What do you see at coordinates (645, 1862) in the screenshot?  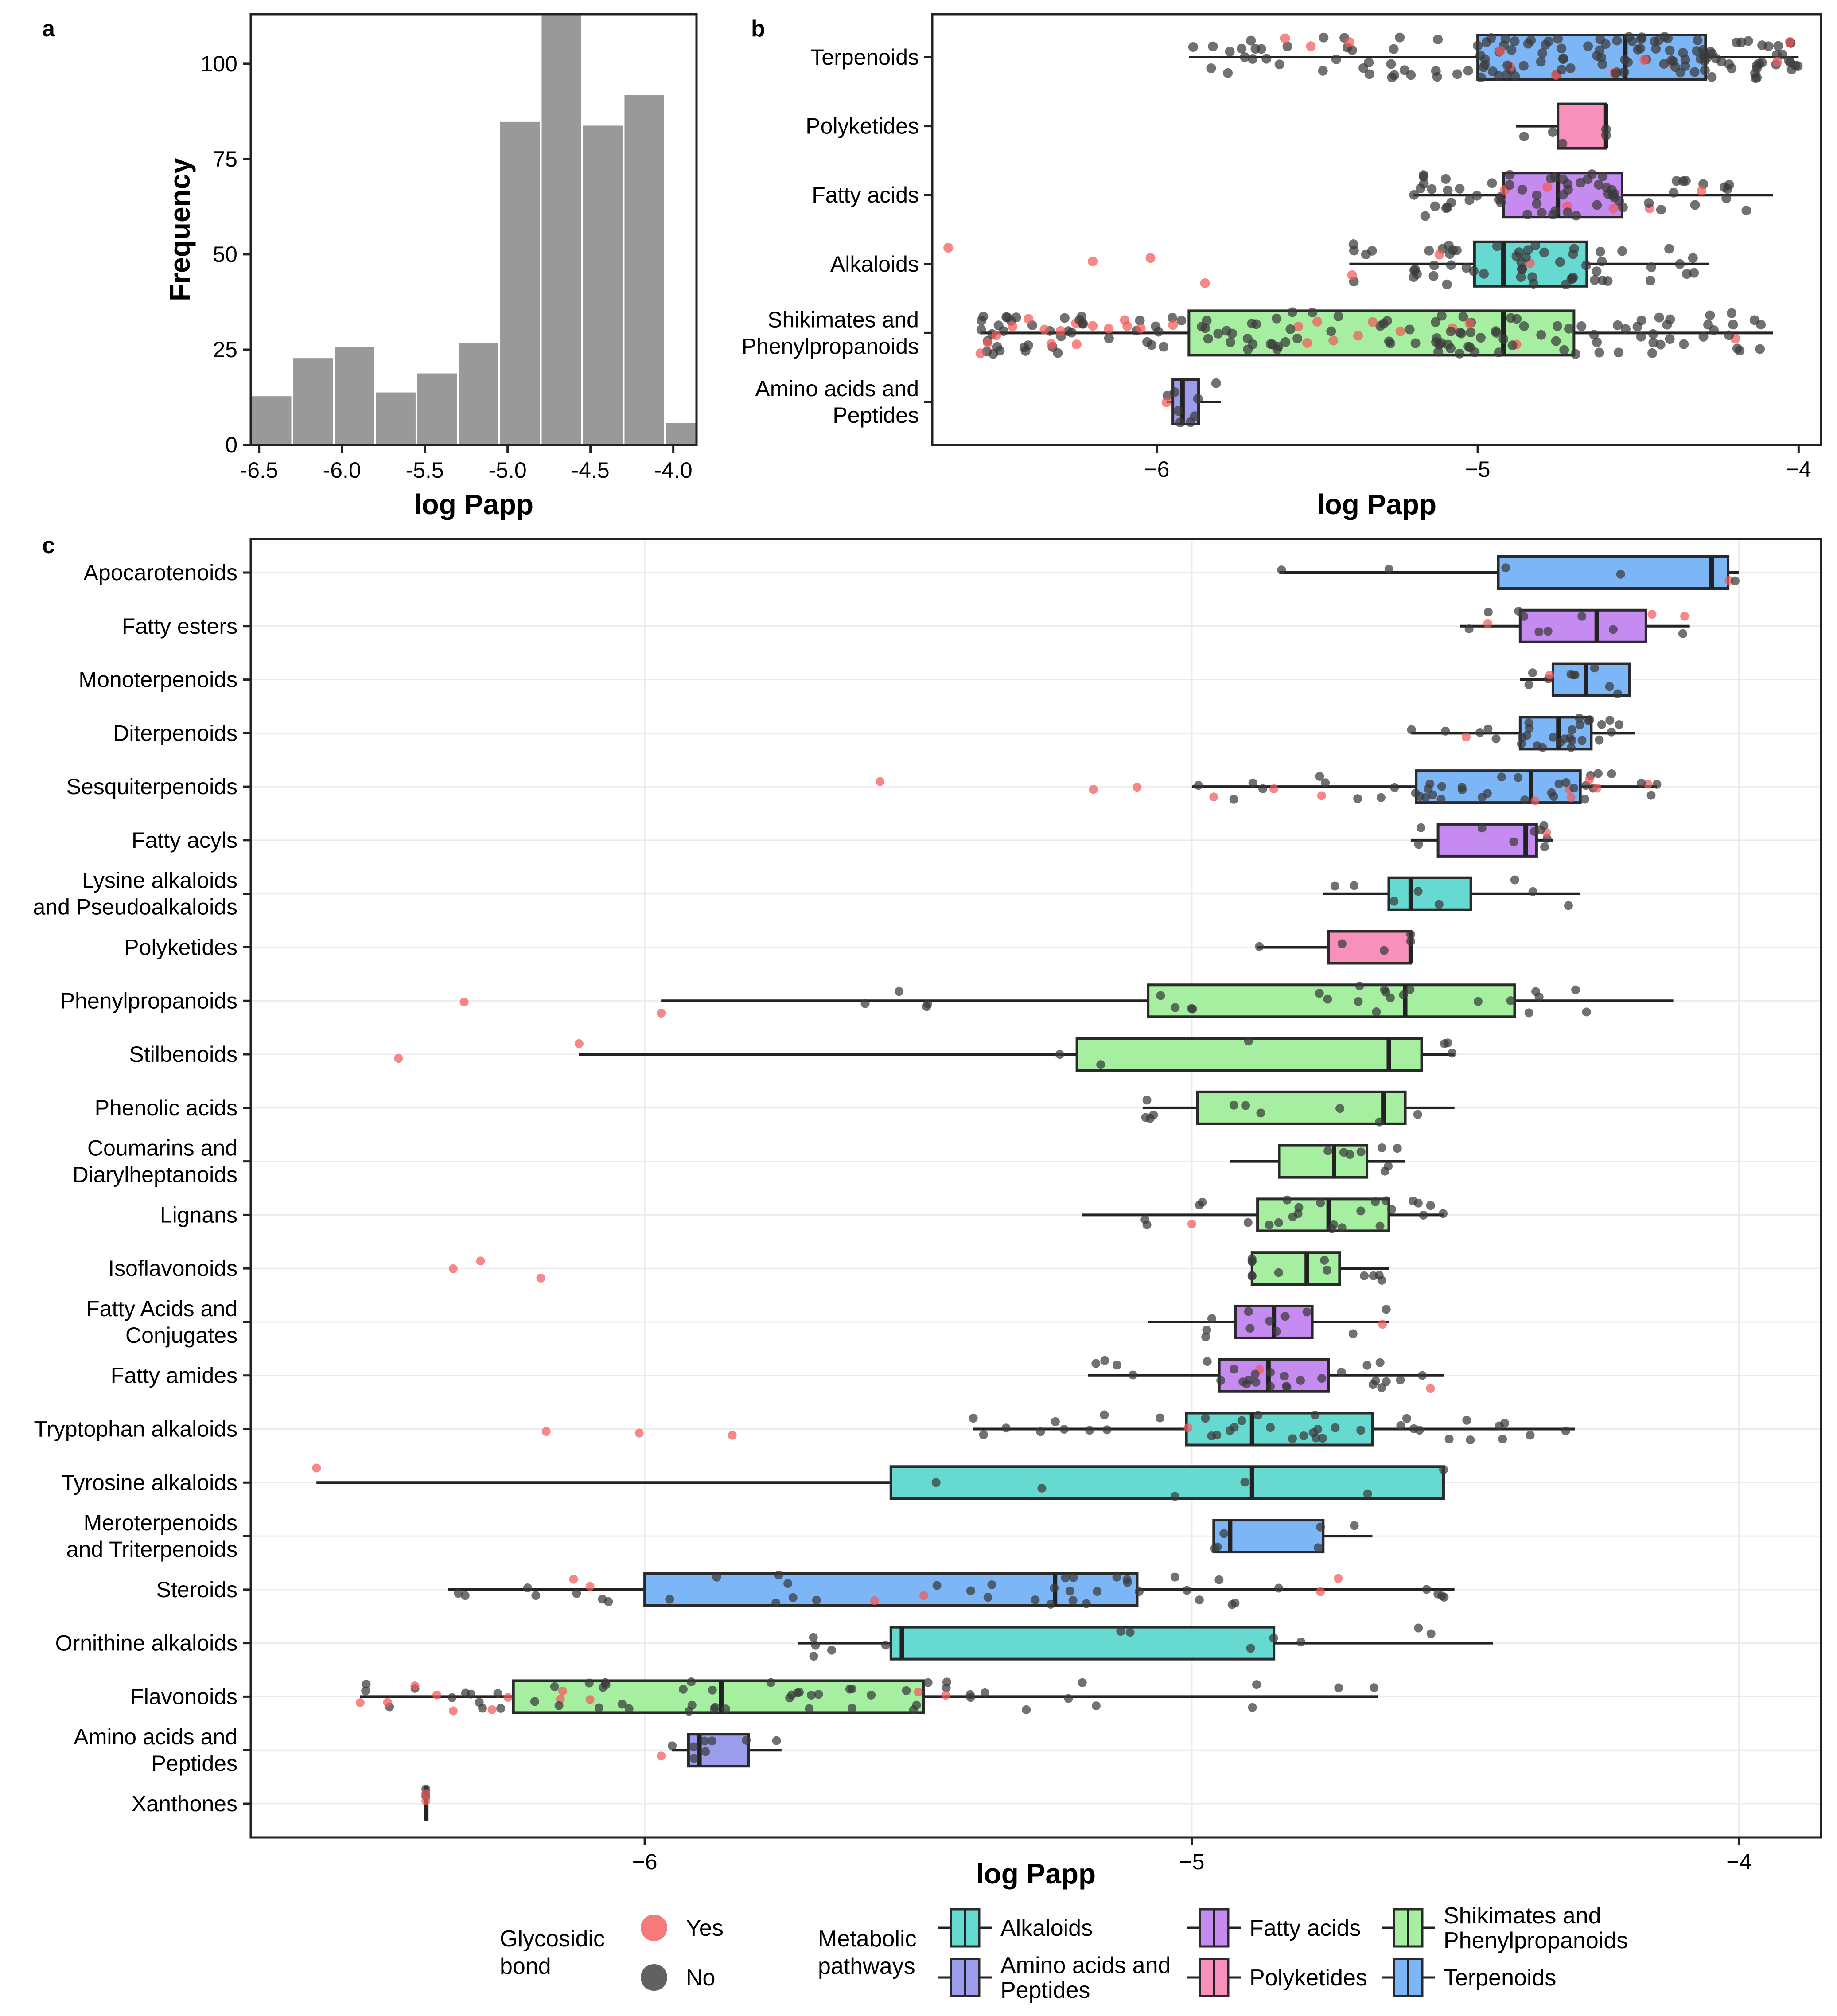 I see `x-tick-label: −6` at bounding box center [645, 1862].